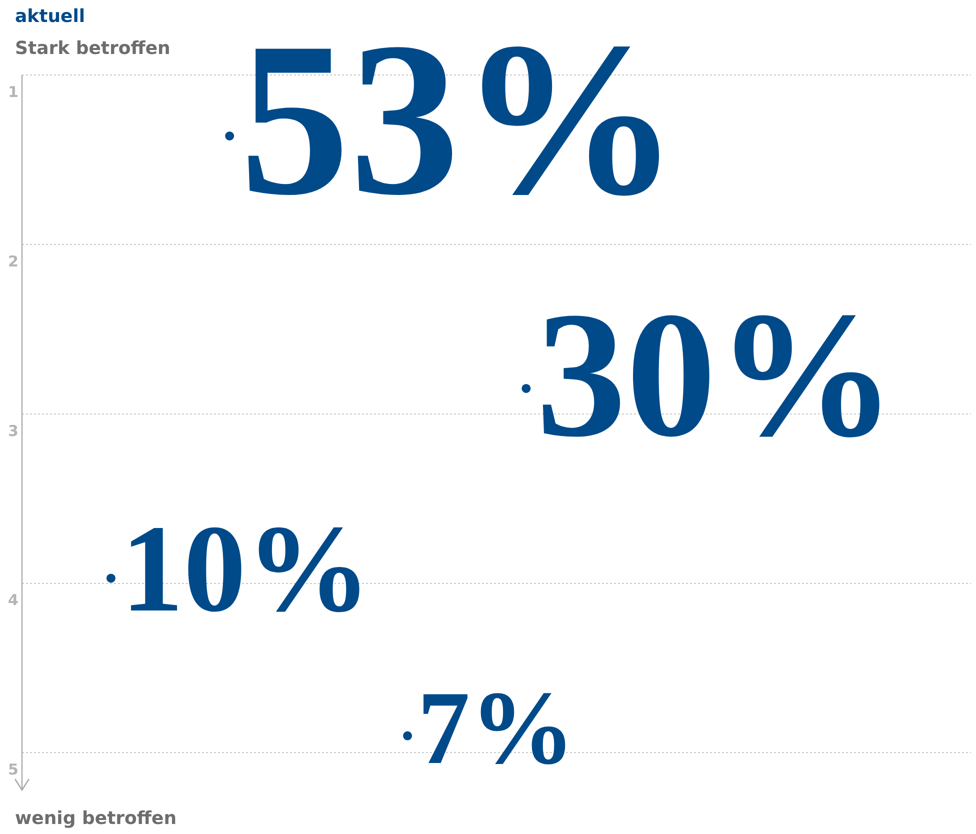 This screenshot has height=834, width=976. I want to click on annotation: 30%, so click(716, 374).